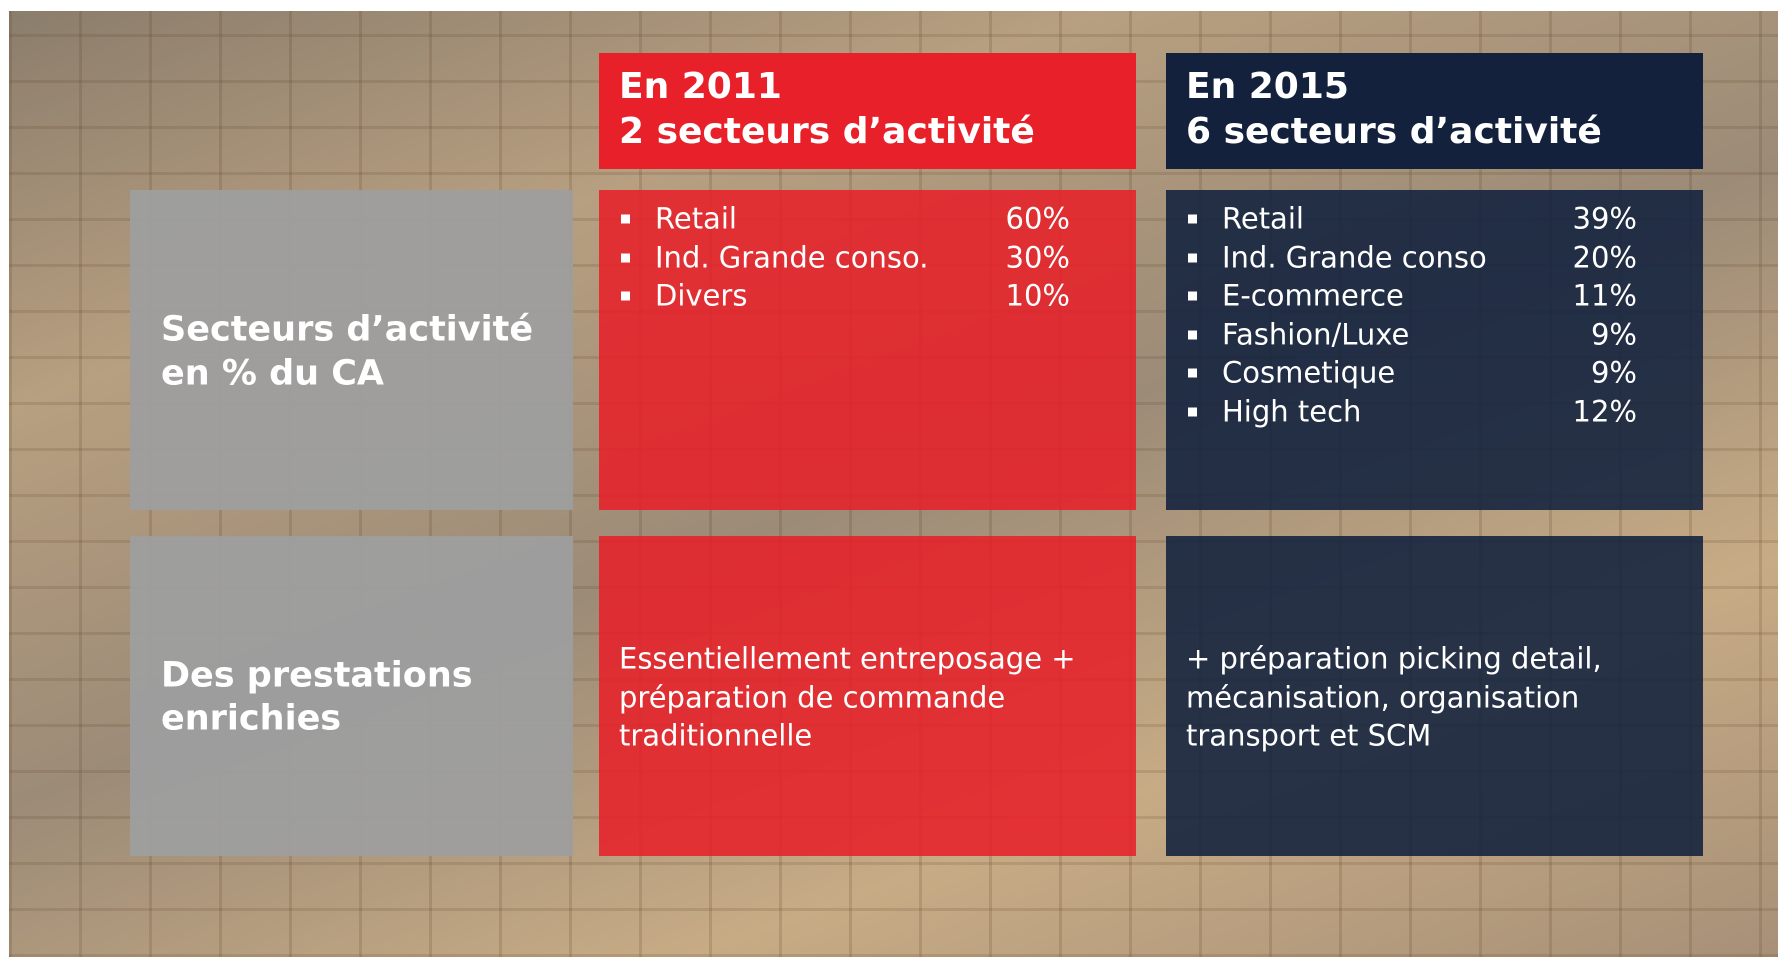 The width and height of the screenshot is (1778, 957). I want to click on row-label: Des prestations, so click(317, 675).